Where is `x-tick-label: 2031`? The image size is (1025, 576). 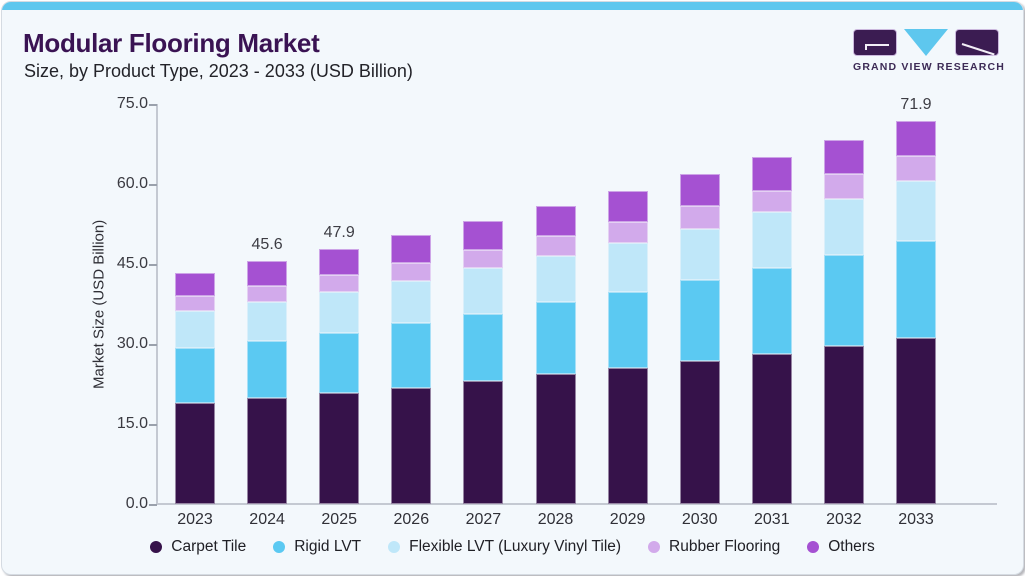 x-tick-label: 2031 is located at coordinates (772, 519).